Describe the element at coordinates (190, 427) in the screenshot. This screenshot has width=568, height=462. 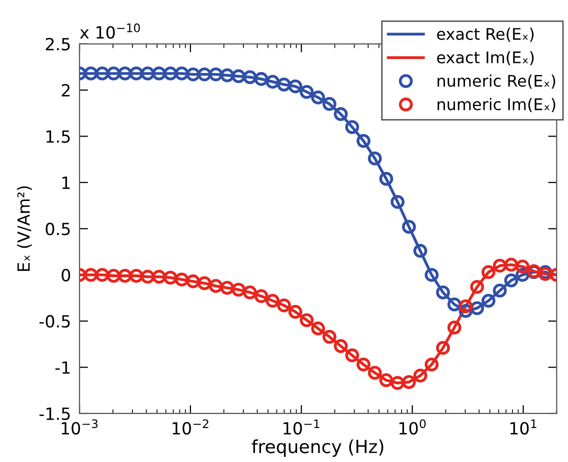
I see `x-tick-label: 10$^{−2}$` at that location.